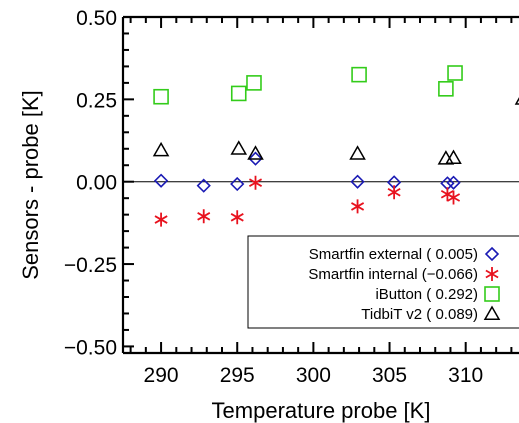  Describe the element at coordinates (30, 185) in the screenshot. I see `y-axis-title: Sensors - probe [K]` at that location.